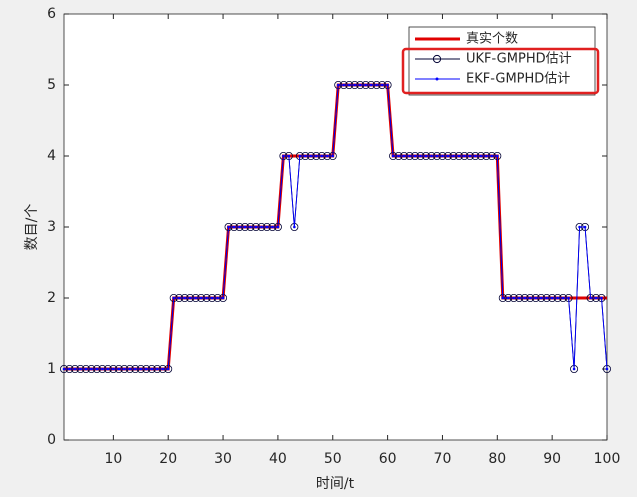 This screenshot has height=497, width=637. Describe the element at coordinates (51, 85) in the screenshot. I see `y-tick-label: 5` at that location.